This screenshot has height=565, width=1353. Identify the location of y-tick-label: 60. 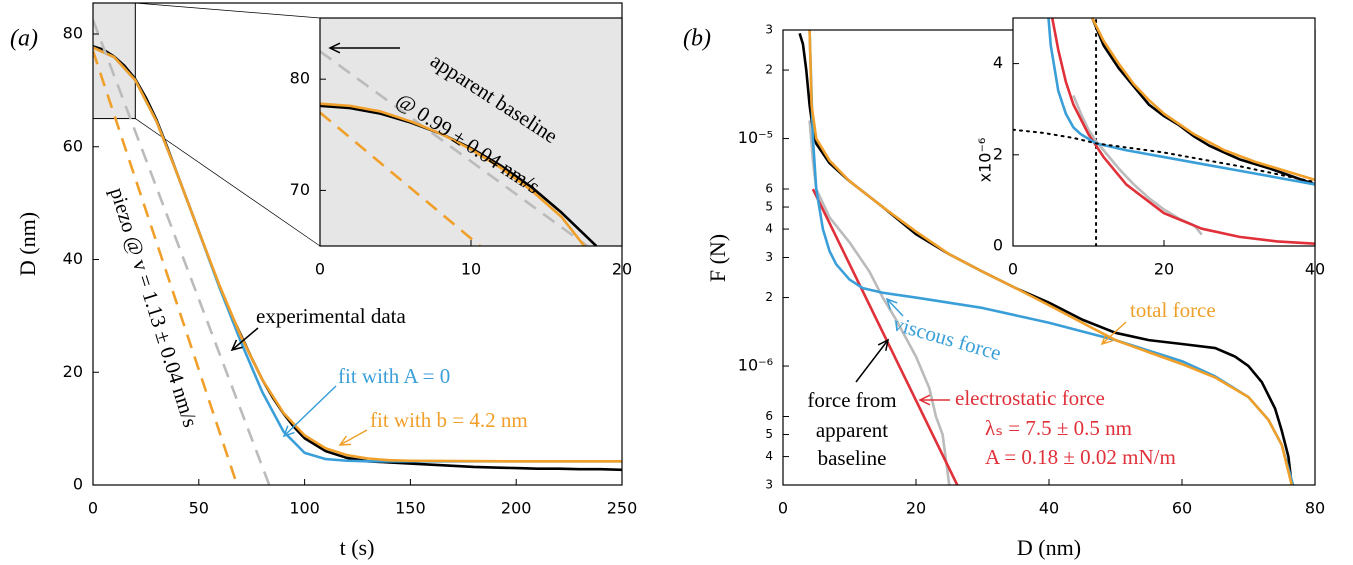
(73, 145).